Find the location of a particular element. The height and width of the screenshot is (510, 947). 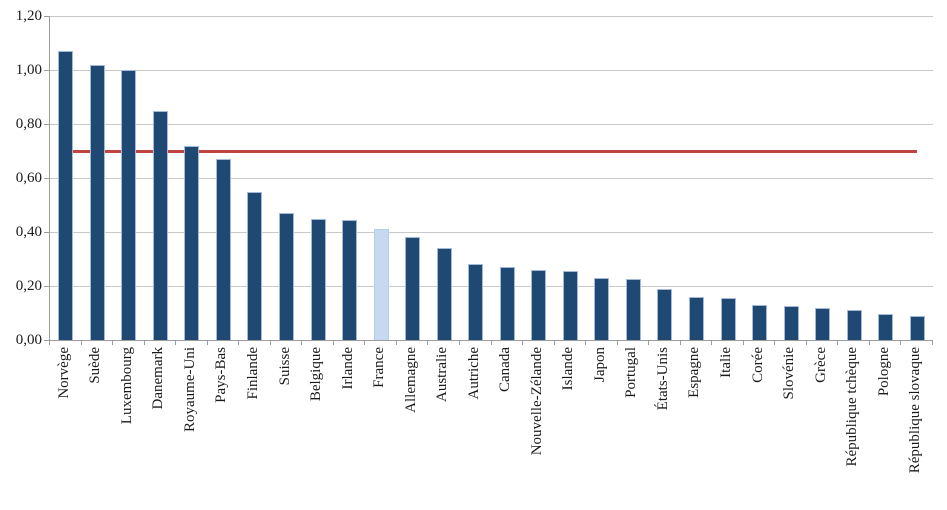

category-label: Slovénie is located at coordinates (789, 373).